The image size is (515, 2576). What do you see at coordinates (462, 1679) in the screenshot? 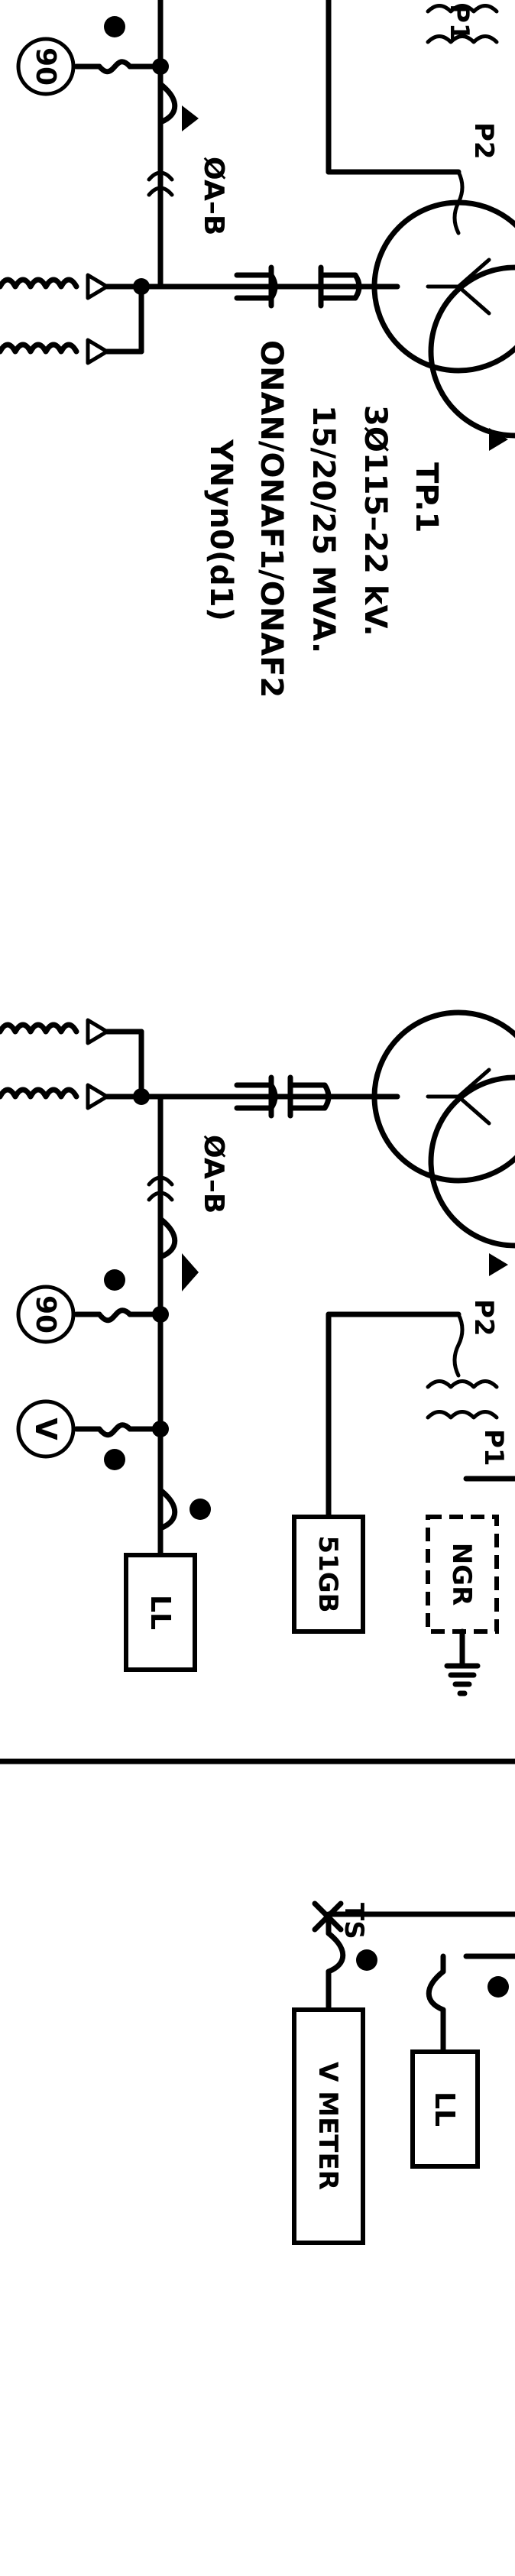
I see `ground-icon` at bounding box center [462, 1679].